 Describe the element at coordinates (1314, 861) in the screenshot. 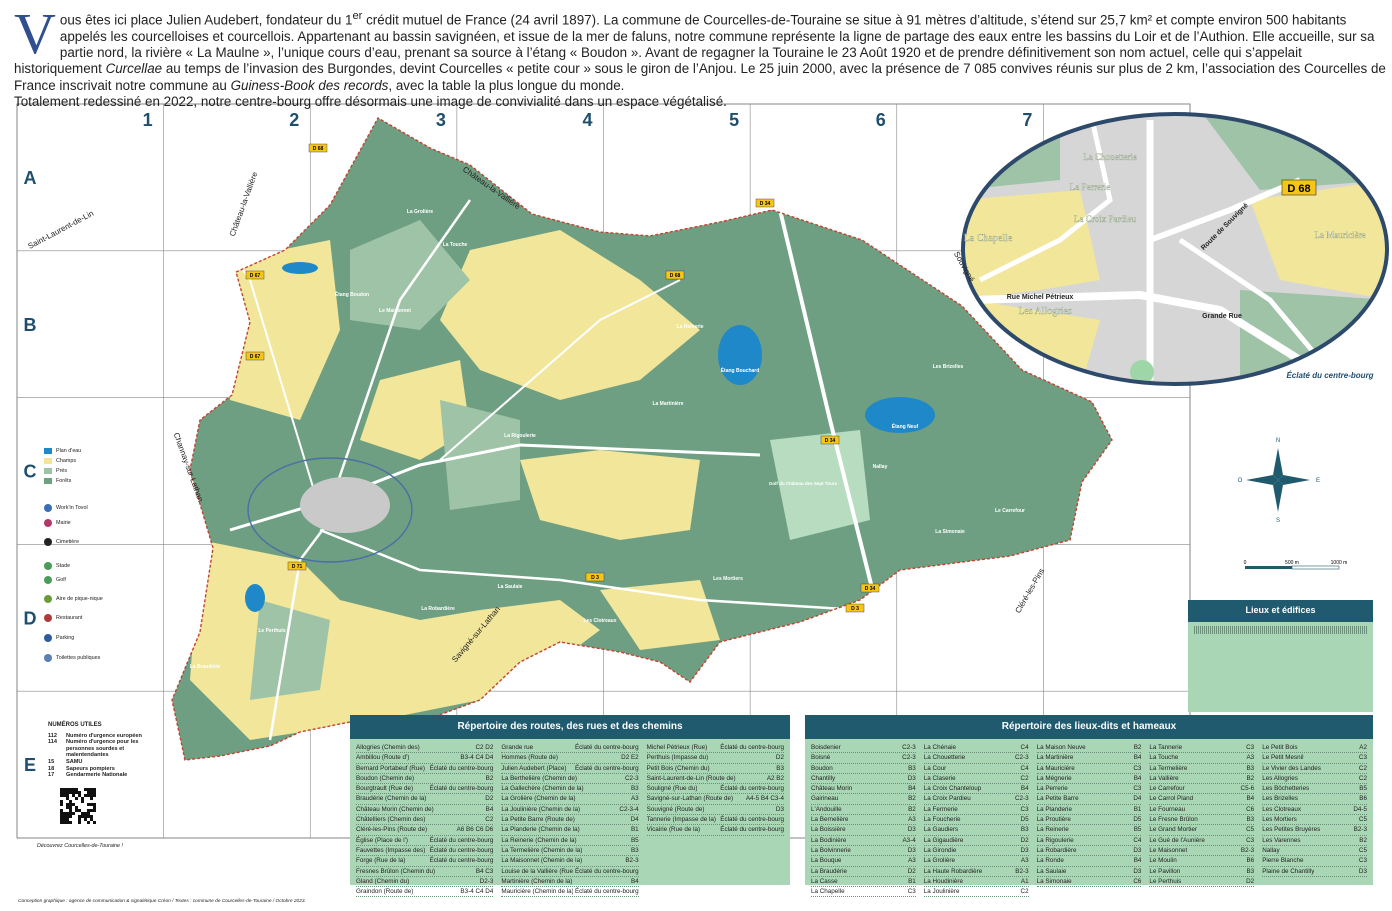

I see `directory-row: Pierre Blanche C3` at that location.